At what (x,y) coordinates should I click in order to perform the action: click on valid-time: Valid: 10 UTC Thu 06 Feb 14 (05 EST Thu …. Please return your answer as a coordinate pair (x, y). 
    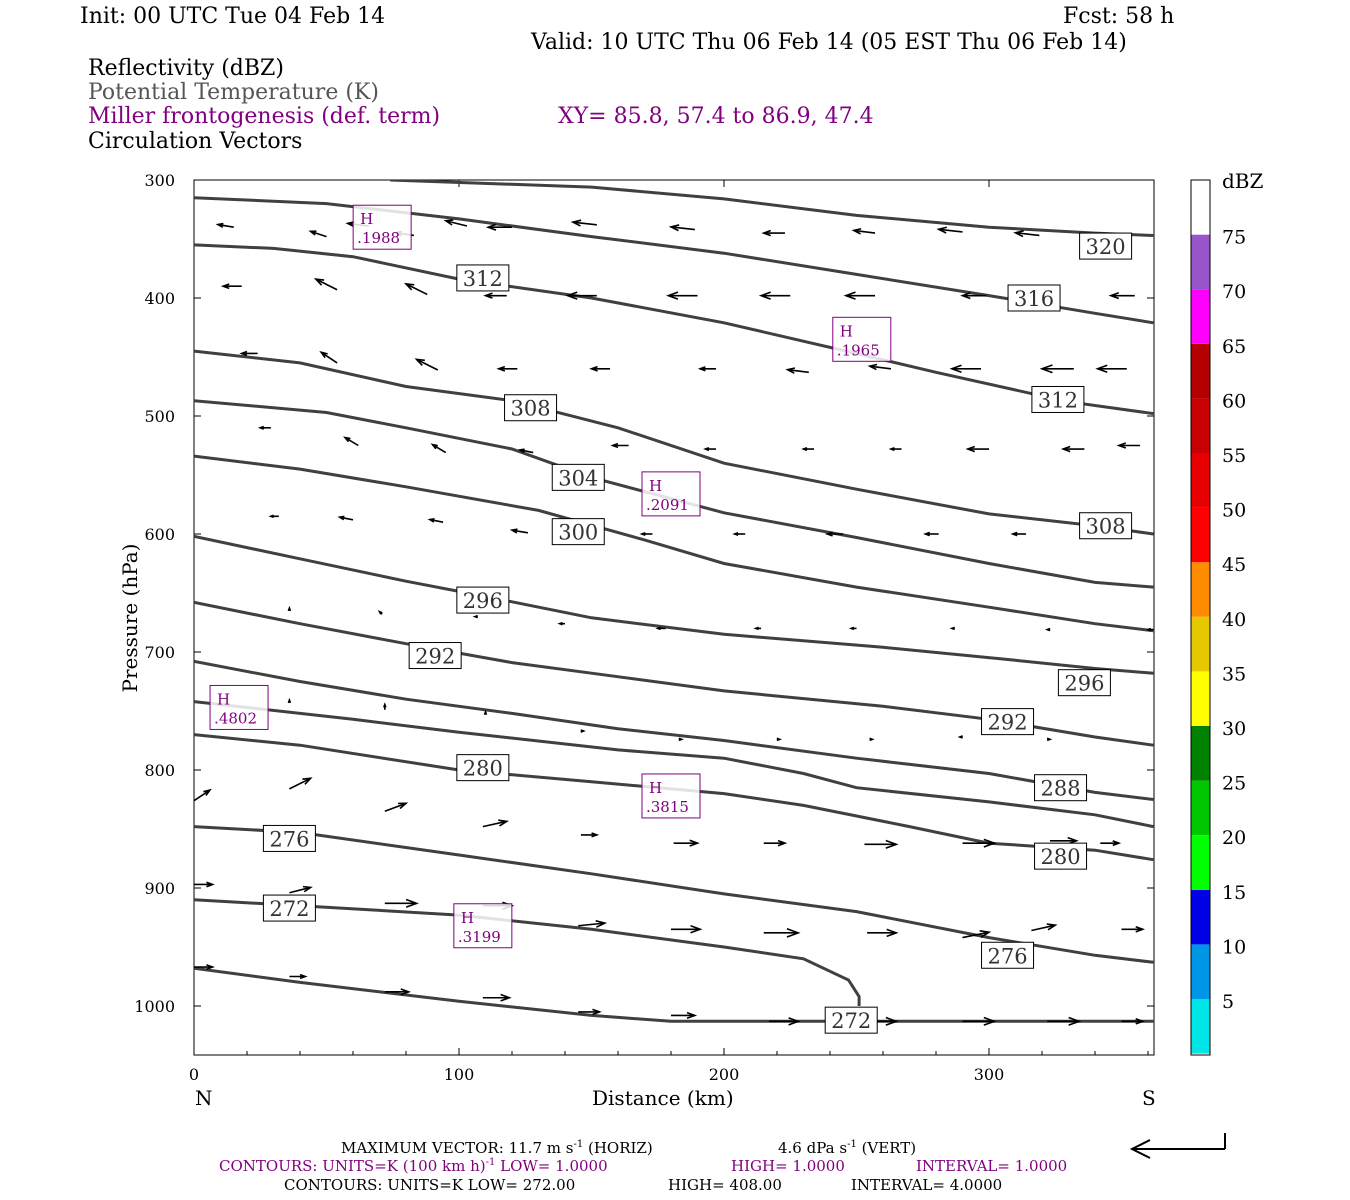
    Looking at the image, I should click on (829, 42).